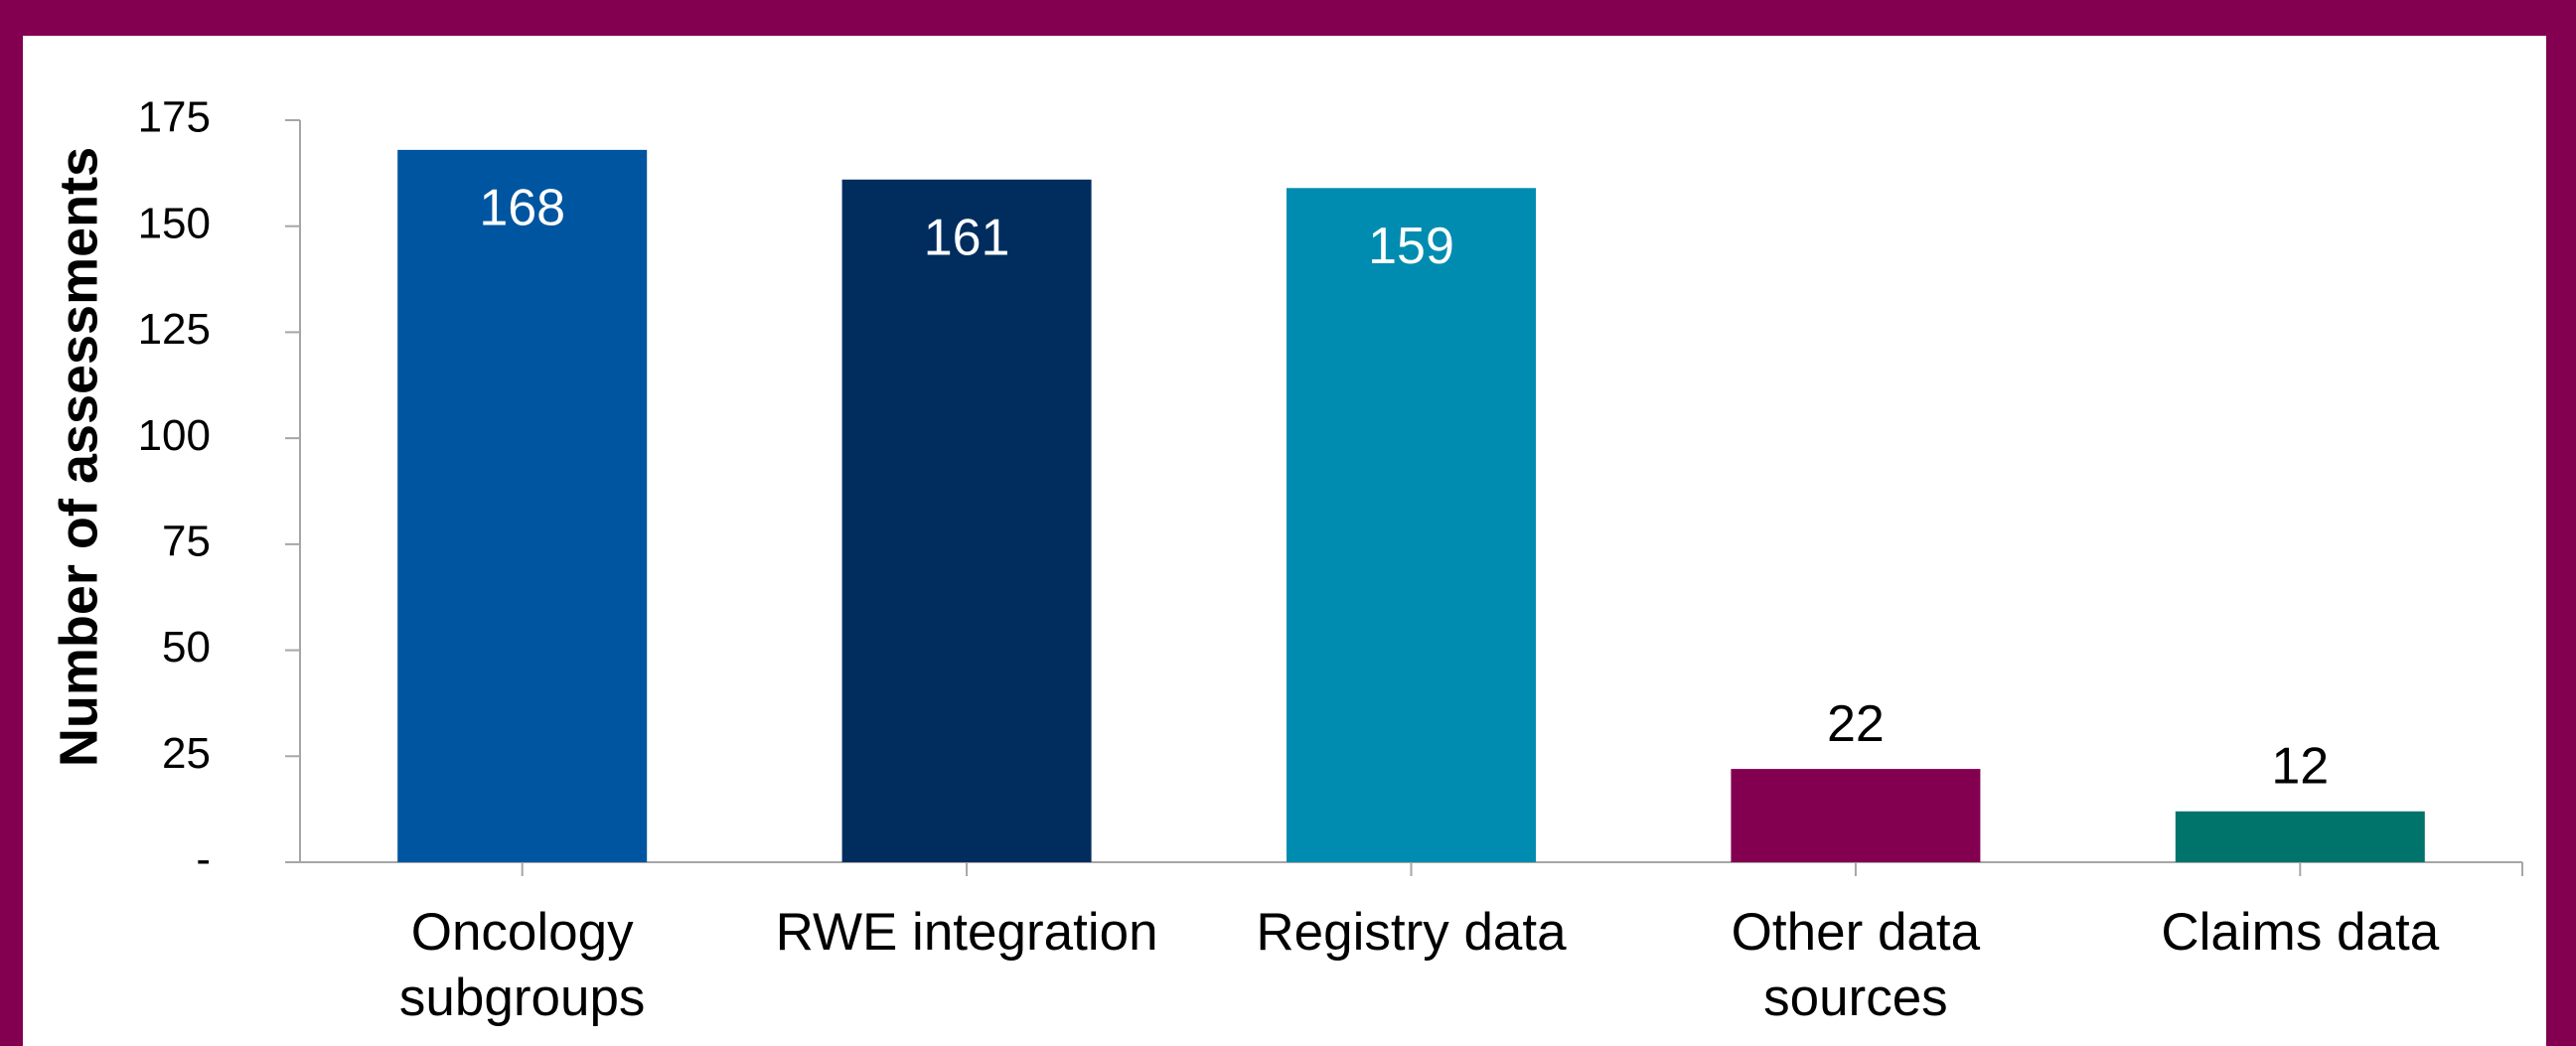 The height and width of the screenshot is (1046, 2576). What do you see at coordinates (522, 965) in the screenshot?
I see `x-tick-label: Oncology subgroups` at bounding box center [522, 965].